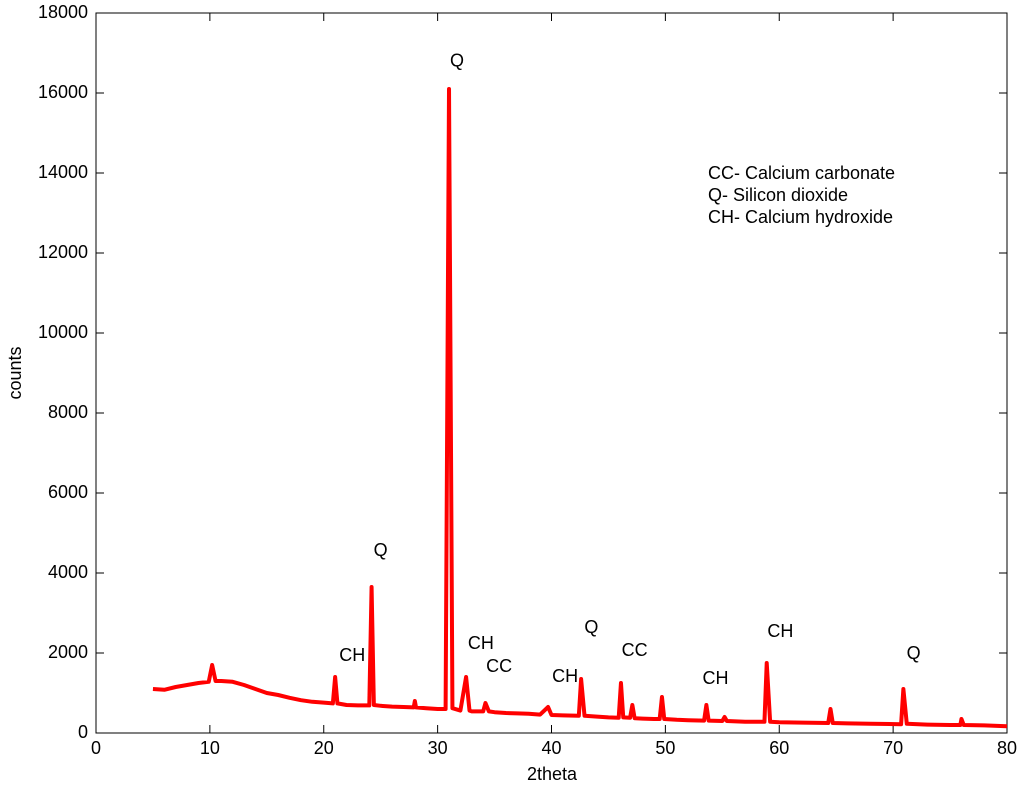 Image resolution: width=1024 pixels, height=790 pixels. Describe the element at coordinates (324, 748) in the screenshot. I see `x-tick-label: 20` at that location.